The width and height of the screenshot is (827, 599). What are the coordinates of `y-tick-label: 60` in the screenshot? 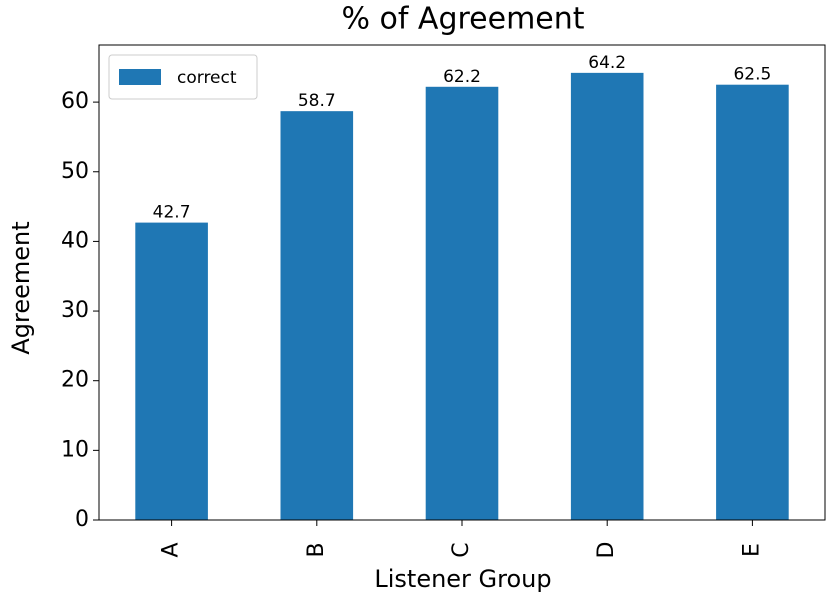 It's located at (75, 101).